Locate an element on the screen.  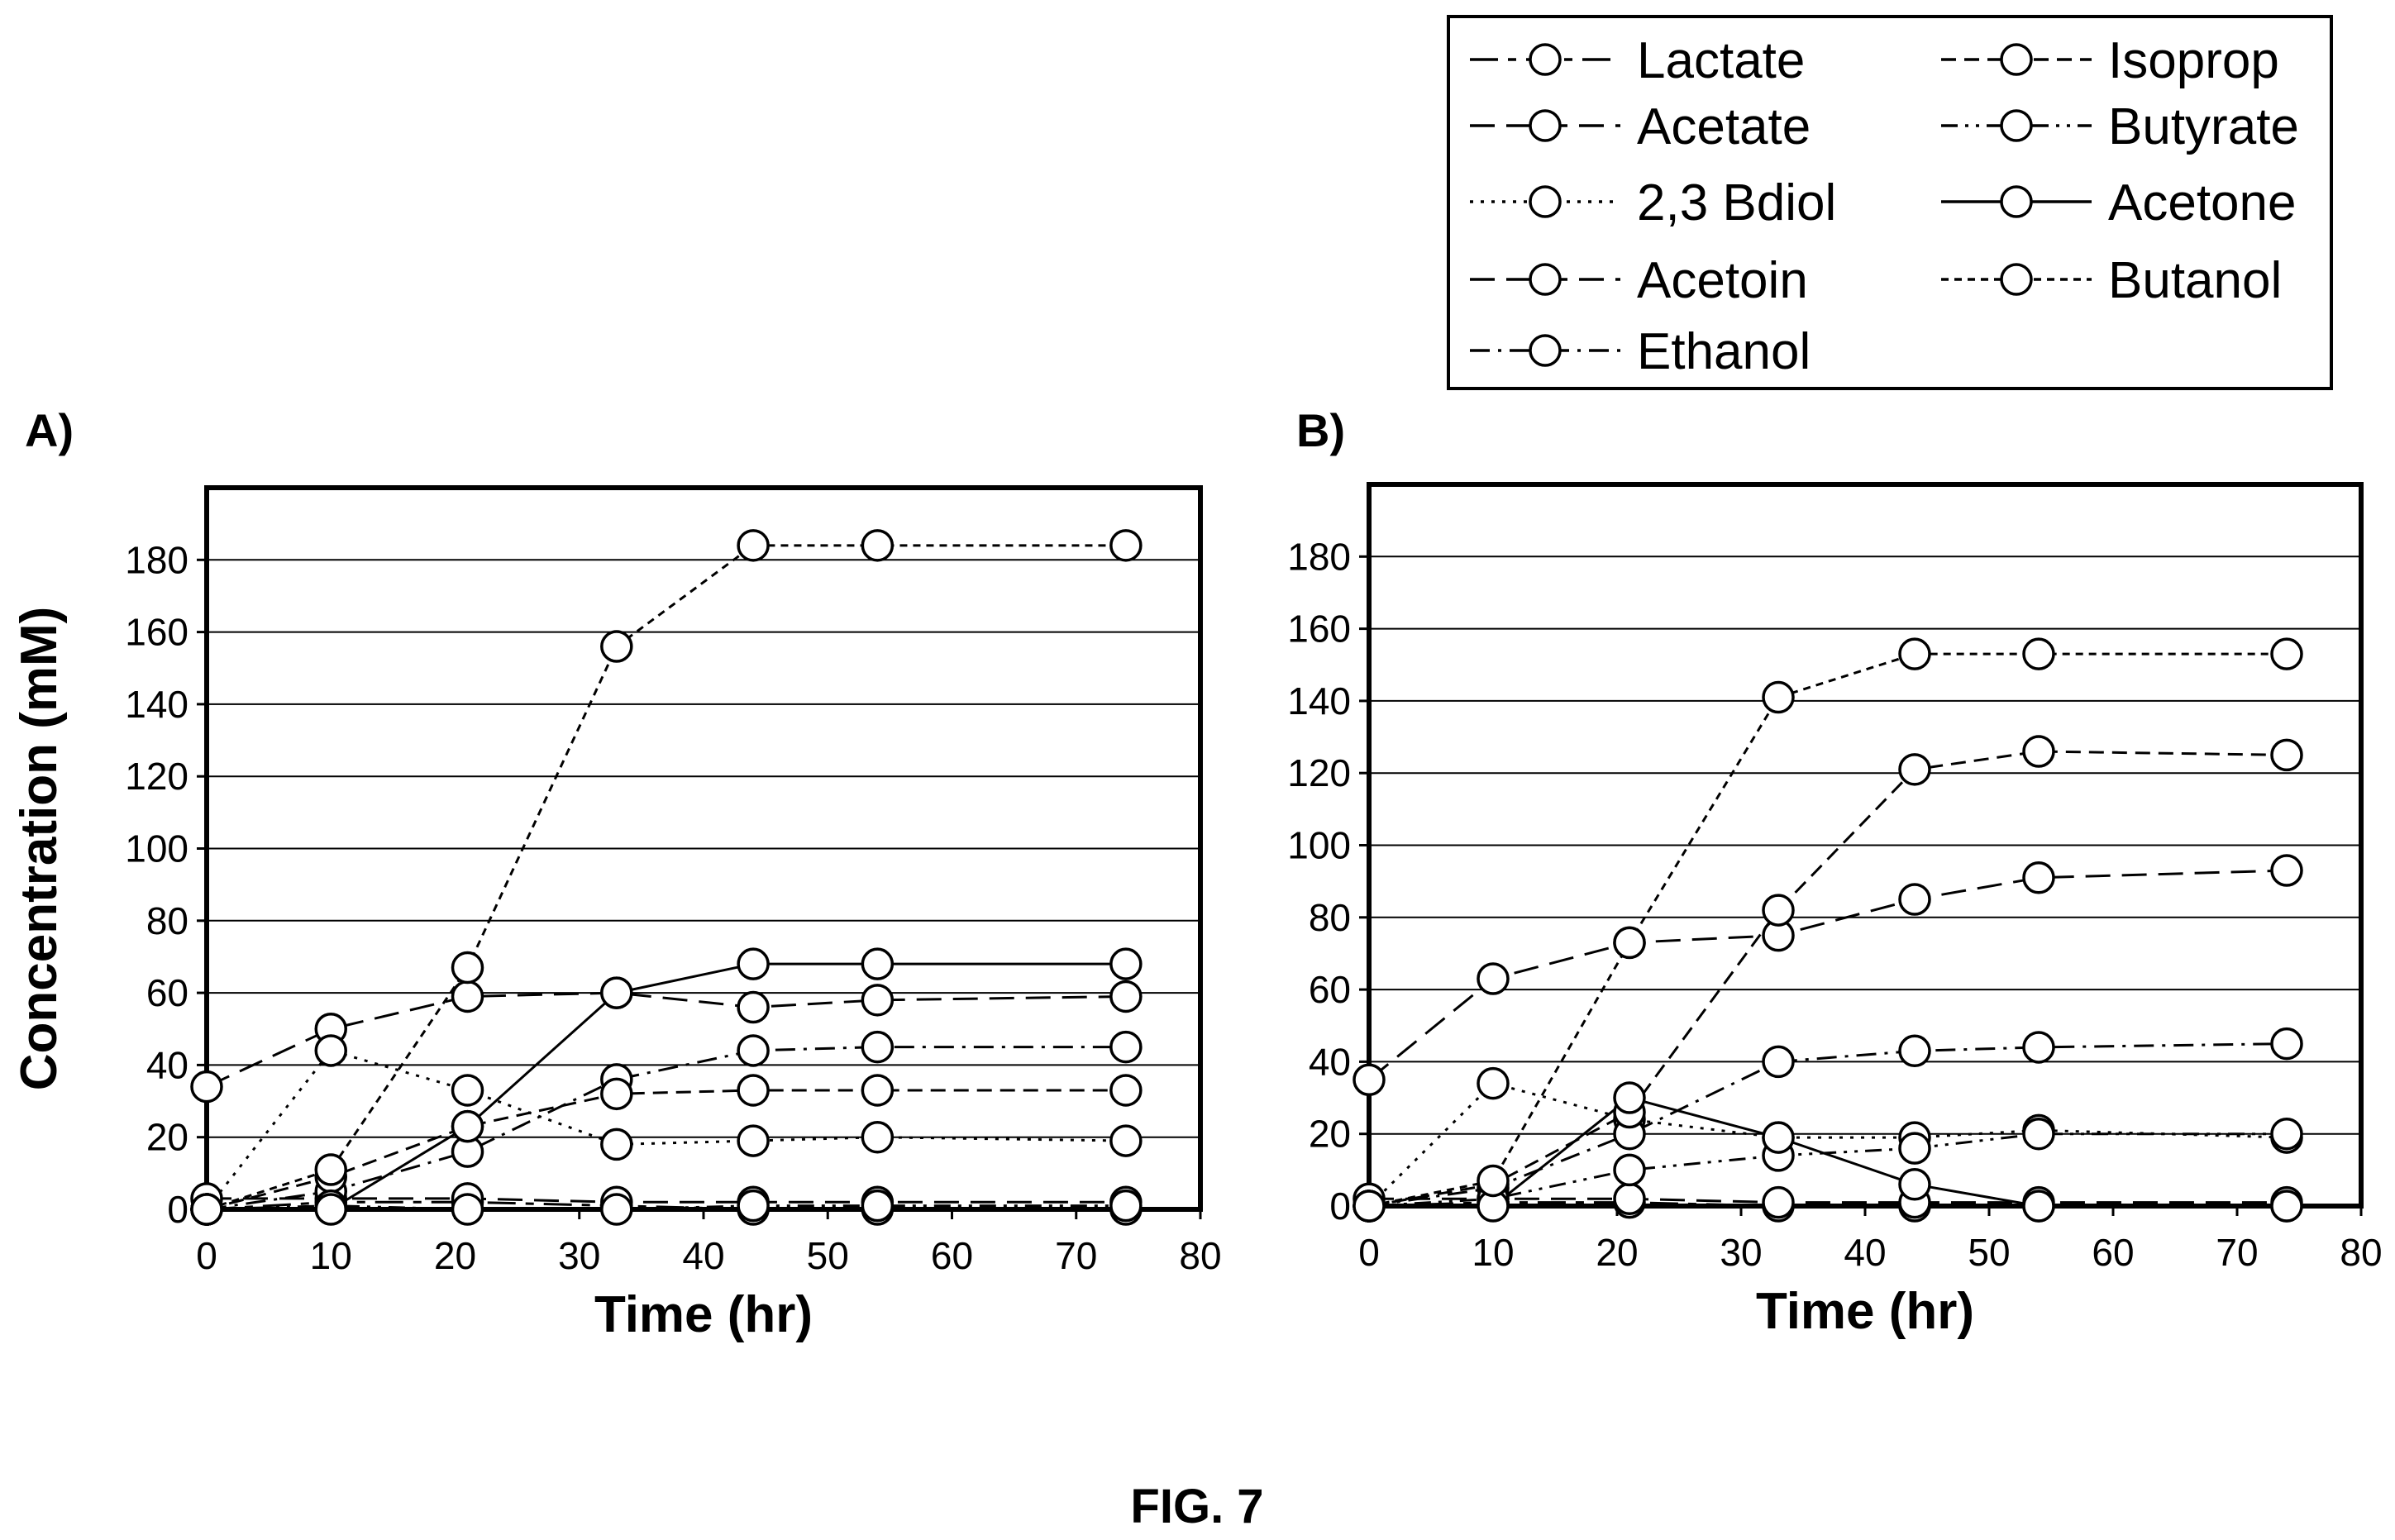
x-tick-label: 60 is located at coordinates (952, 1255).